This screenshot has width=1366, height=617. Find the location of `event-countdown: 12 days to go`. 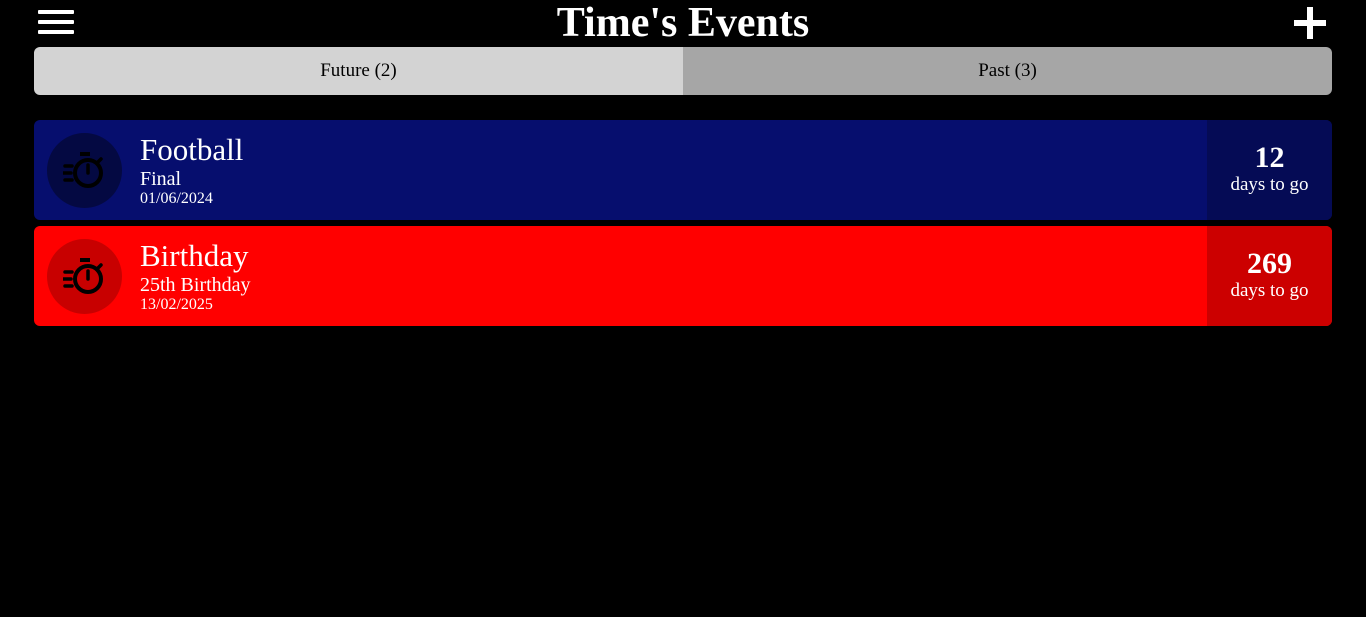

event-countdown: 12 days to go is located at coordinates (1269, 170).